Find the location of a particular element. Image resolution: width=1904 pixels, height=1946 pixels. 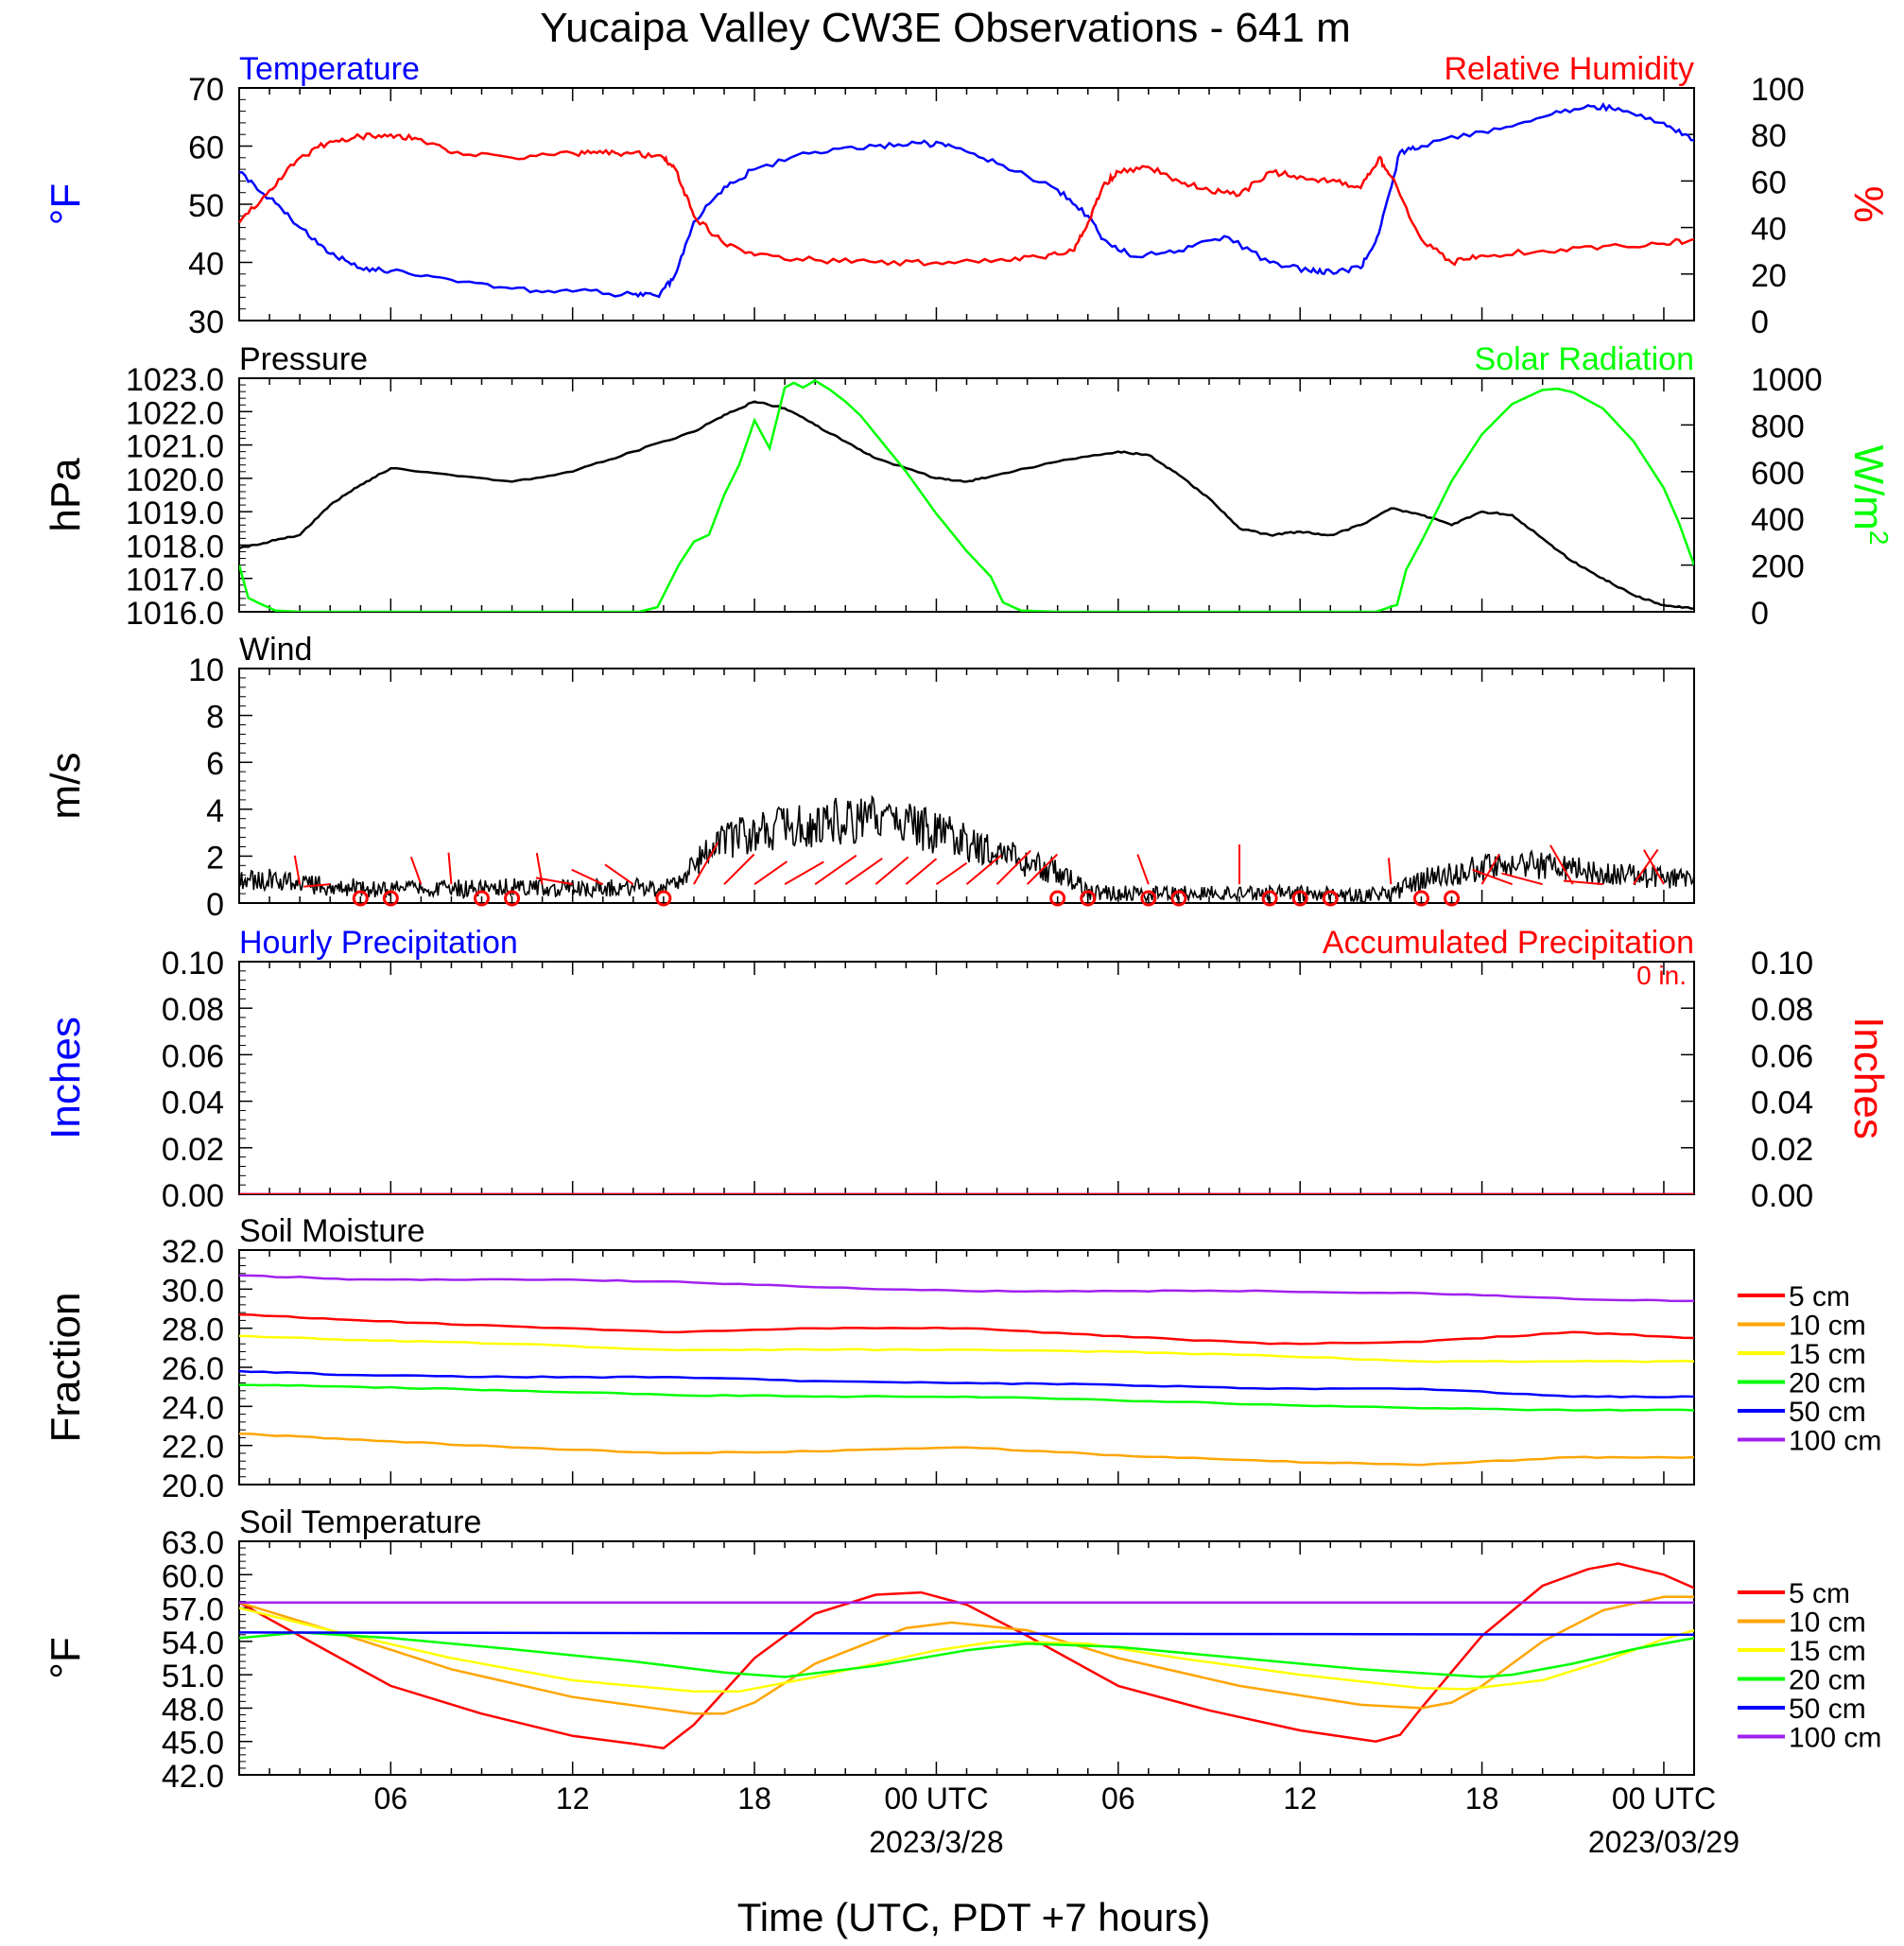

y-tick-label-left: 24.0 is located at coordinates (193, 1408).